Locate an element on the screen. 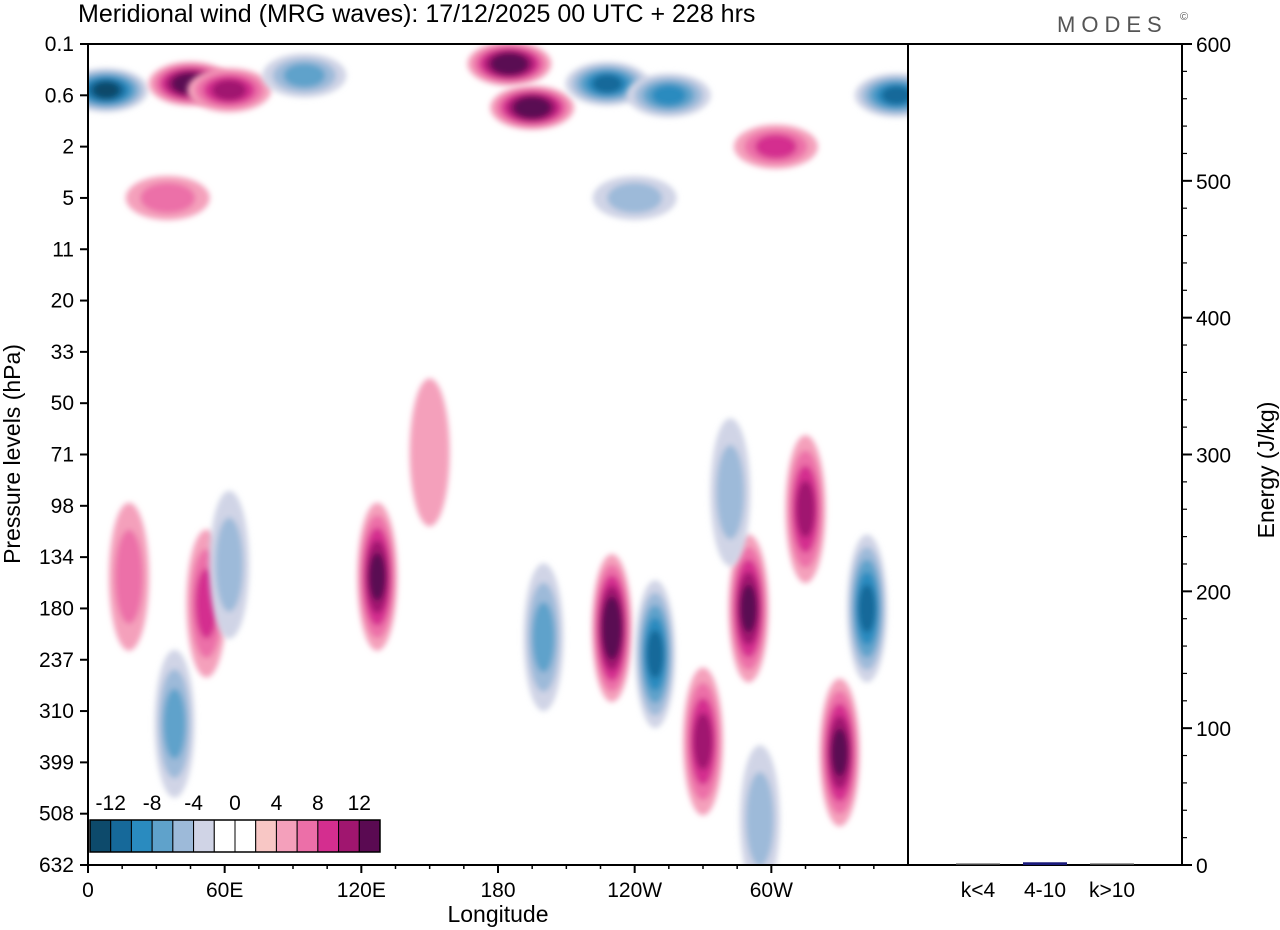 Image resolution: width=1280 pixels, height=930 pixels. energy-tick-label: 200 is located at coordinates (1213, 592).